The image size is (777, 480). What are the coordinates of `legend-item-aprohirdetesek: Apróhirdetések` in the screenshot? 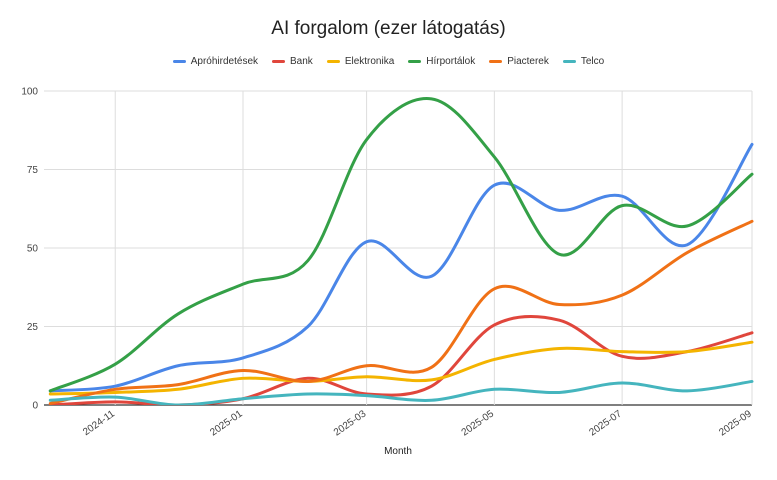 It's located at (215, 61).